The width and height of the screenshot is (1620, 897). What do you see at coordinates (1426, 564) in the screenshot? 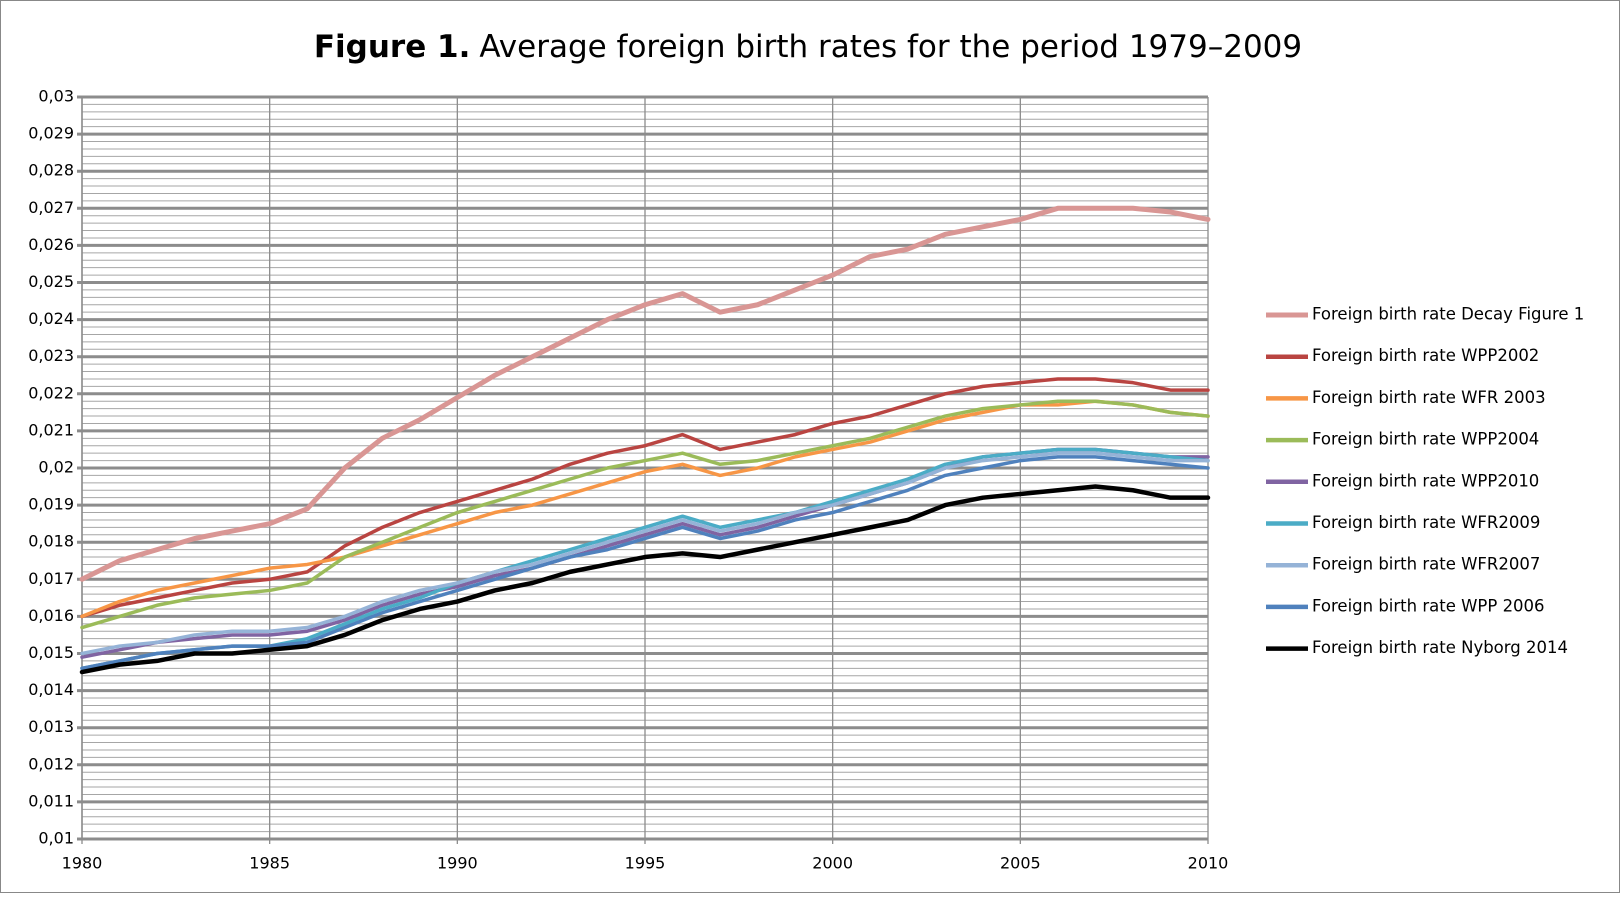
I see `legend-label: Foreign birth rate WFR2007` at bounding box center [1426, 564].